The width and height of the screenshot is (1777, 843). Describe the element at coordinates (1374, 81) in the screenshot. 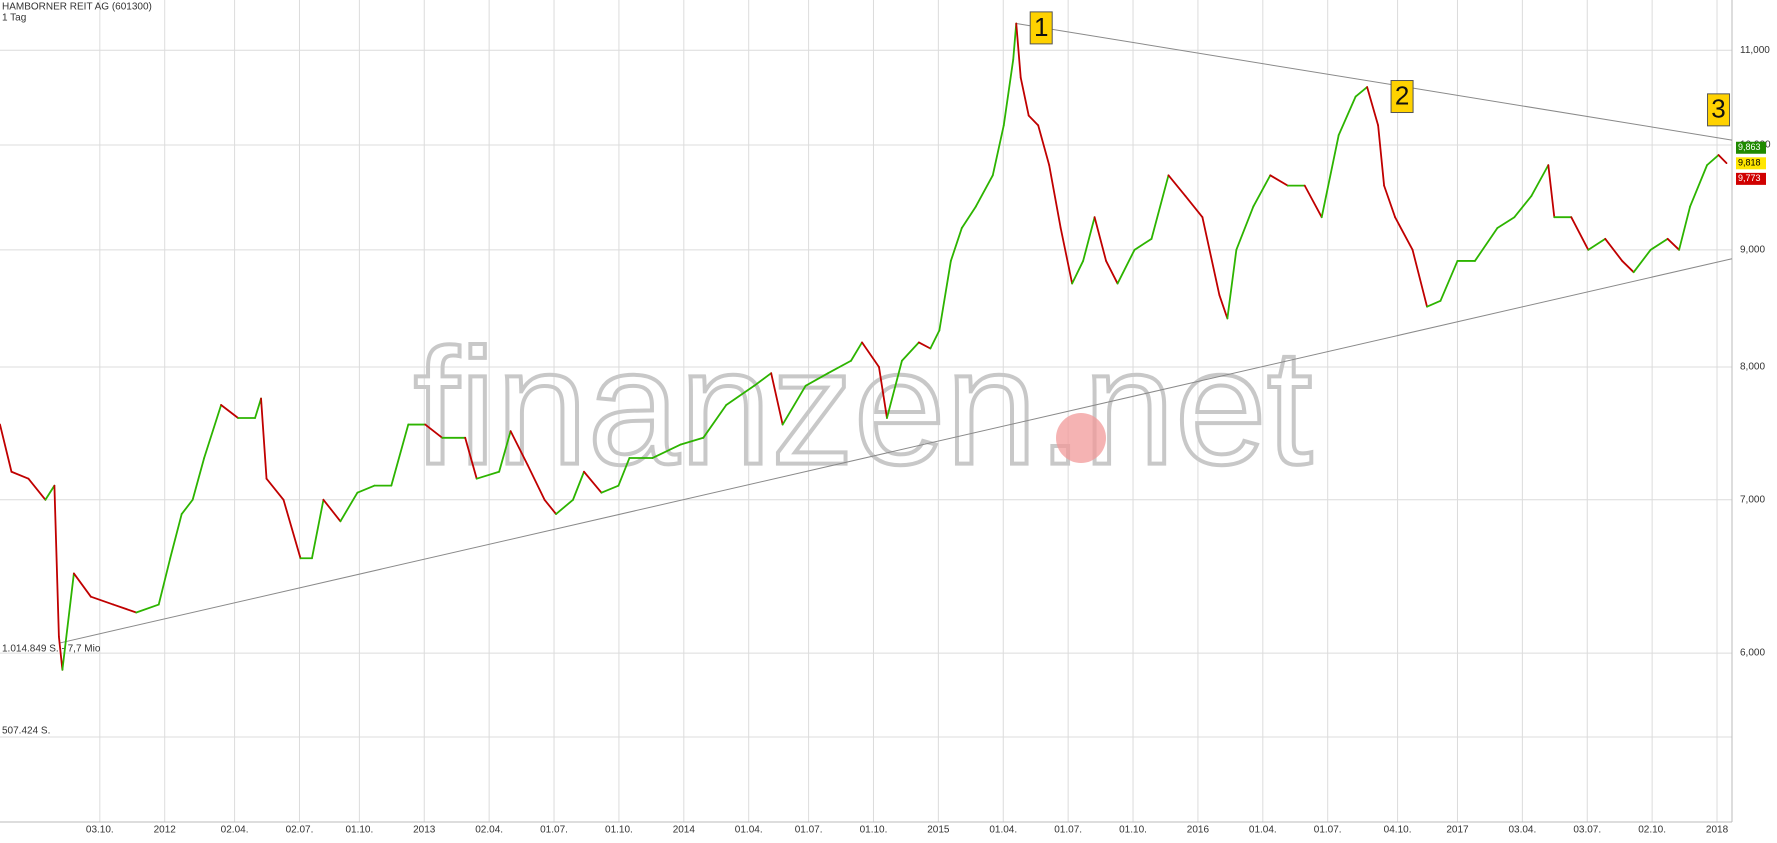

I see `trendline` at that location.